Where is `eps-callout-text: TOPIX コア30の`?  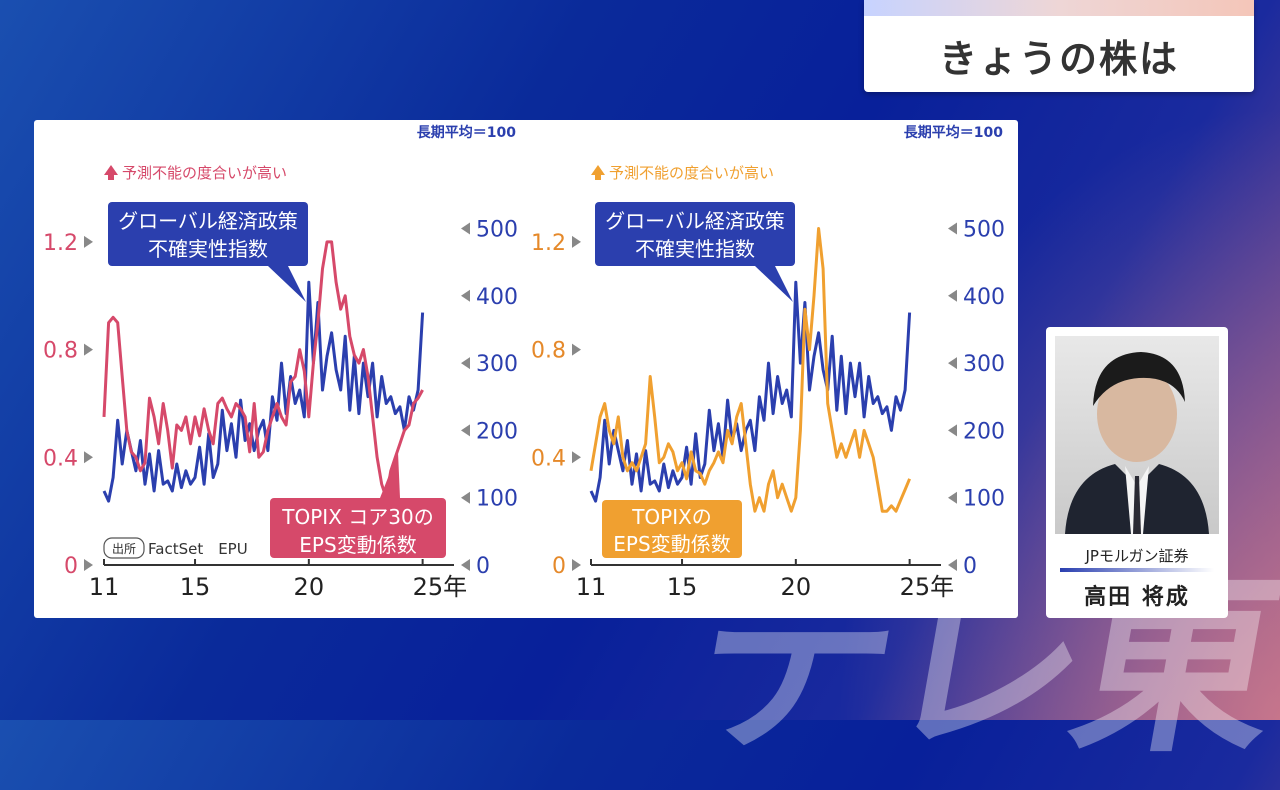 eps-callout-text: TOPIX コア30の is located at coordinates (357, 517).